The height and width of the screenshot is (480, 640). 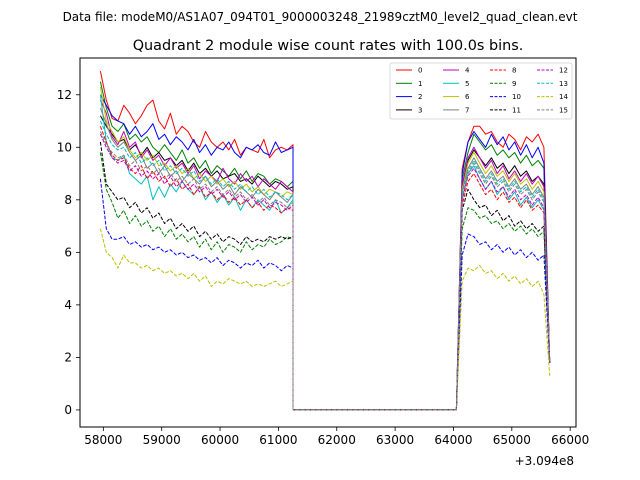 I want to click on legend-label-7: 7, so click(x=467, y=110).